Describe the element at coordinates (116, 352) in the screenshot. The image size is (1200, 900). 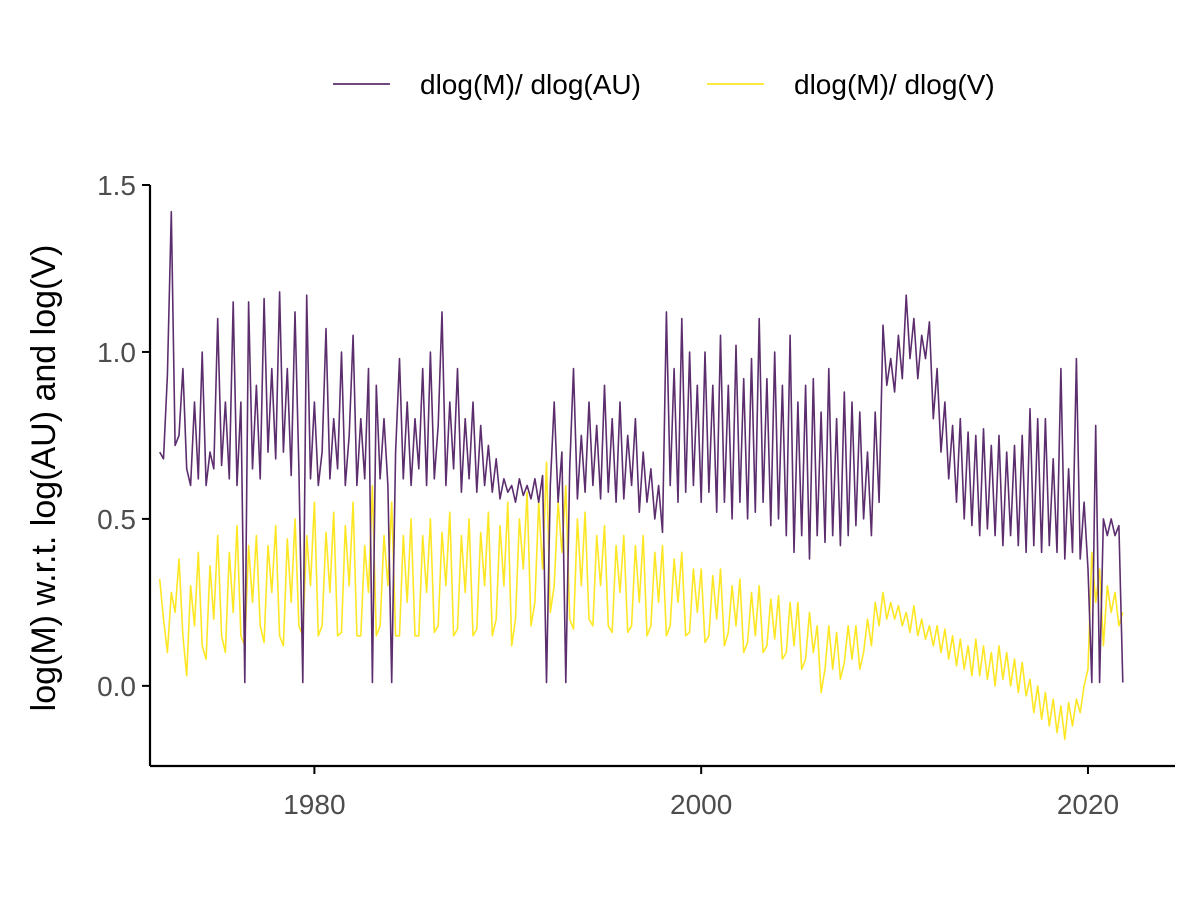
I see `y-tick-label: 1.0` at that location.